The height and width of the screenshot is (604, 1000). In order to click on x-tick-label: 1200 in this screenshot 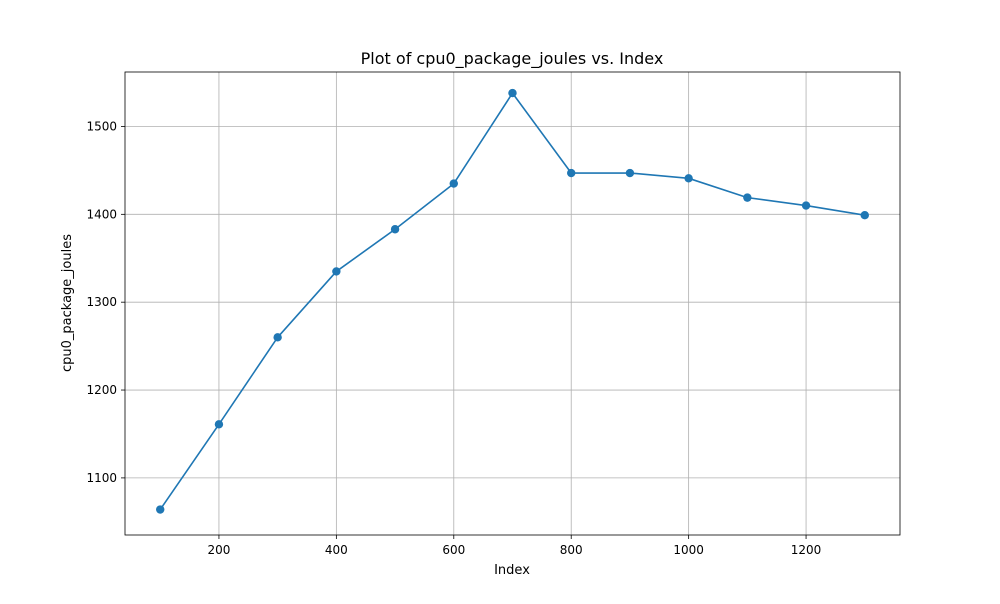, I will do `click(806, 550)`.